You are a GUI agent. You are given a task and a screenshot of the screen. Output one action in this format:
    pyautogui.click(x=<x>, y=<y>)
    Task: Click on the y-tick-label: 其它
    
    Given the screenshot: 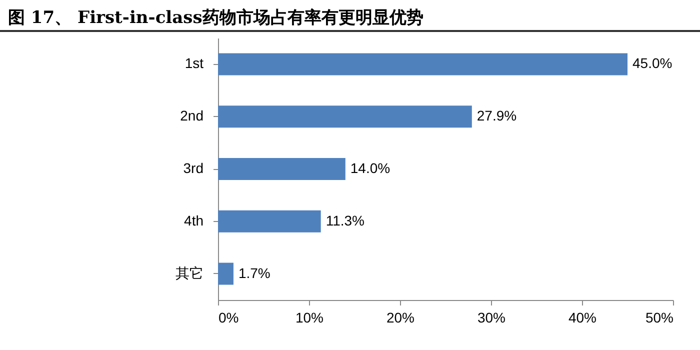 What is the action you would take?
    pyautogui.click(x=190, y=272)
    